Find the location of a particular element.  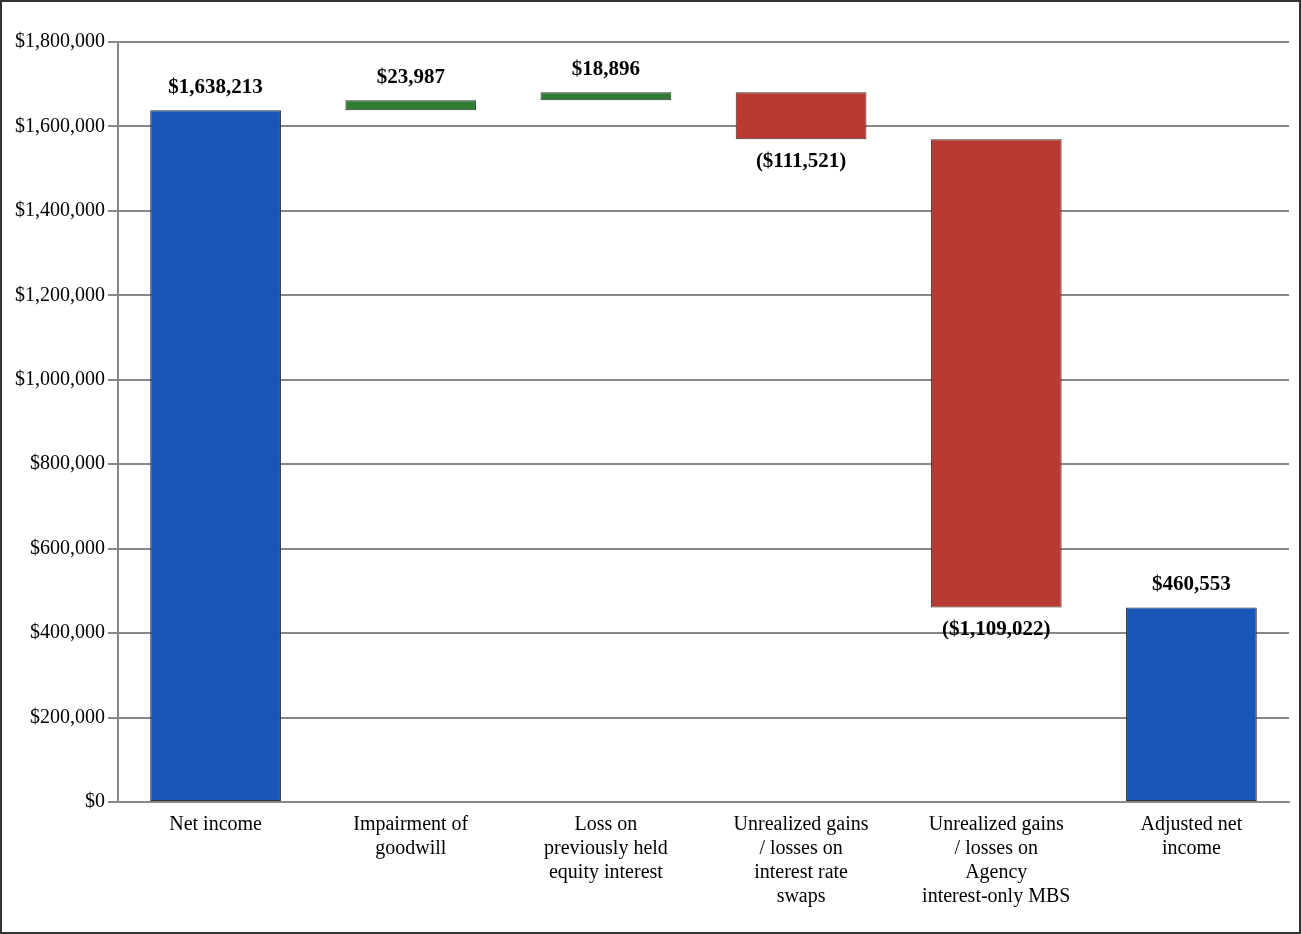

y-tick-label: $1,400,000 is located at coordinates (60, 209).